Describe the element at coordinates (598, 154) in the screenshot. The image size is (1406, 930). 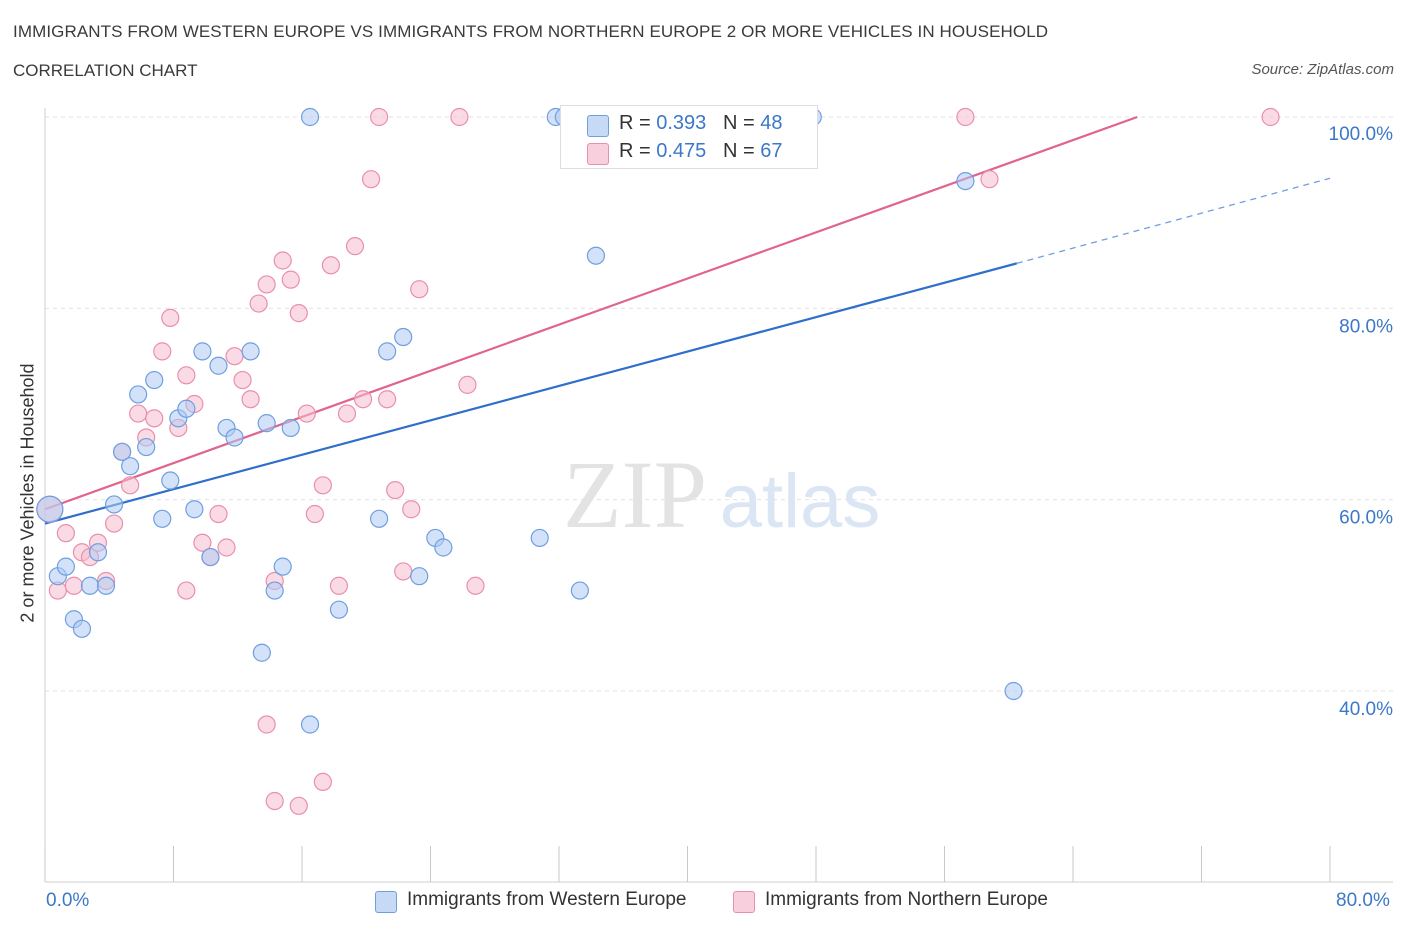
I see `legend-swatch-northern` at that location.